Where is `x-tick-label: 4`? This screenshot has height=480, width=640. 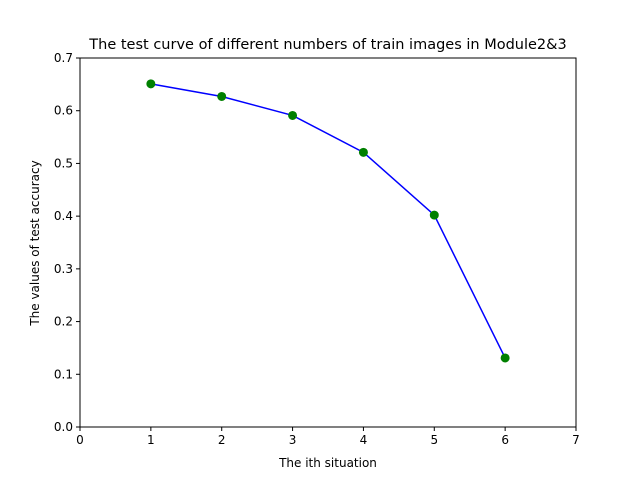 x-tick-label: 4 is located at coordinates (364, 440).